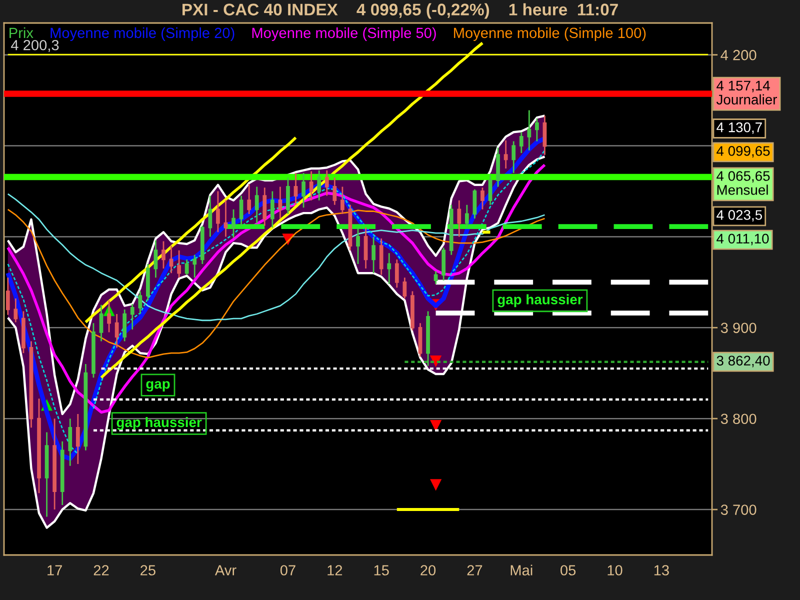 Image resolution: width=800 pixels, height=600 pixels. What do you see at coordinates (743, 152) in the screenshot?
I see `text: 4 099,65` at bounding box center [743, 152].